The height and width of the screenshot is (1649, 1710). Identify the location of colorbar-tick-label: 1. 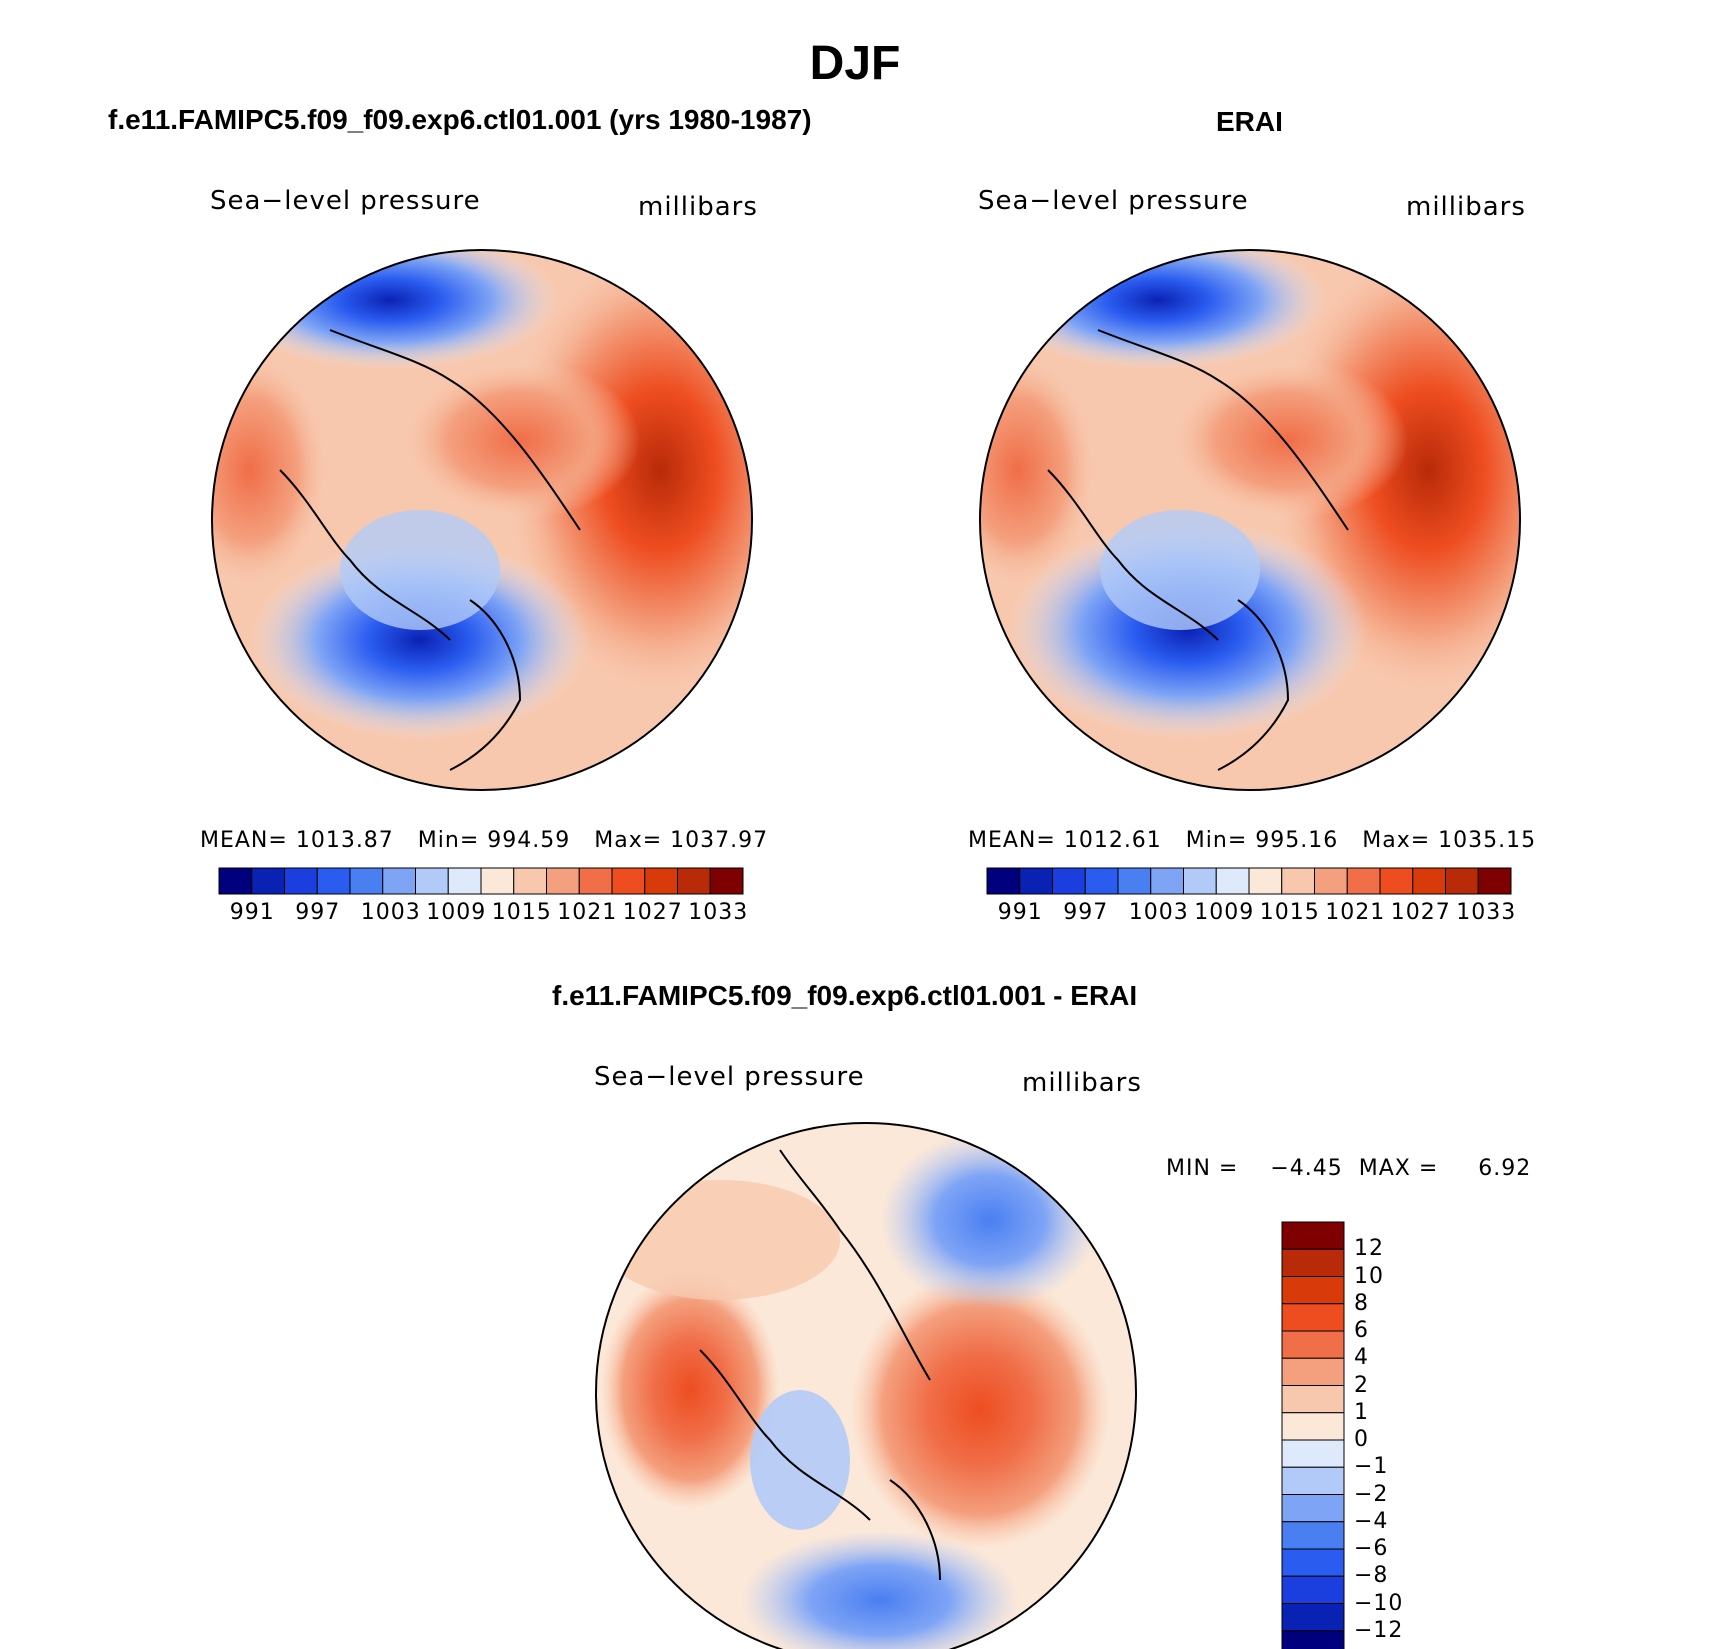
(1361, 1412).